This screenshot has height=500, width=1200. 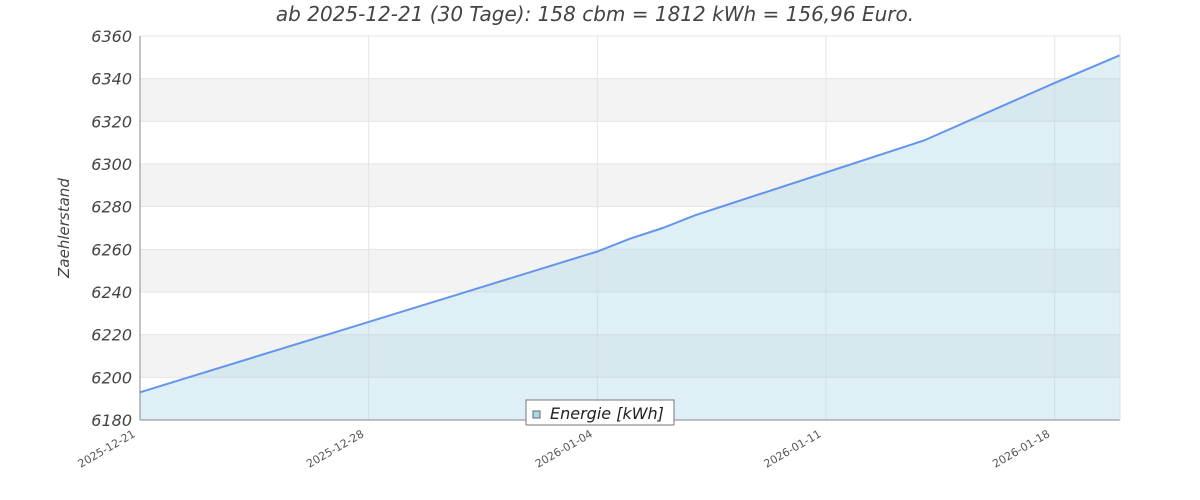 What do you see at coordinates (111, 292) in the screenshot?
I see `y-tick-label: 6240` at bounding box center [111, 292].